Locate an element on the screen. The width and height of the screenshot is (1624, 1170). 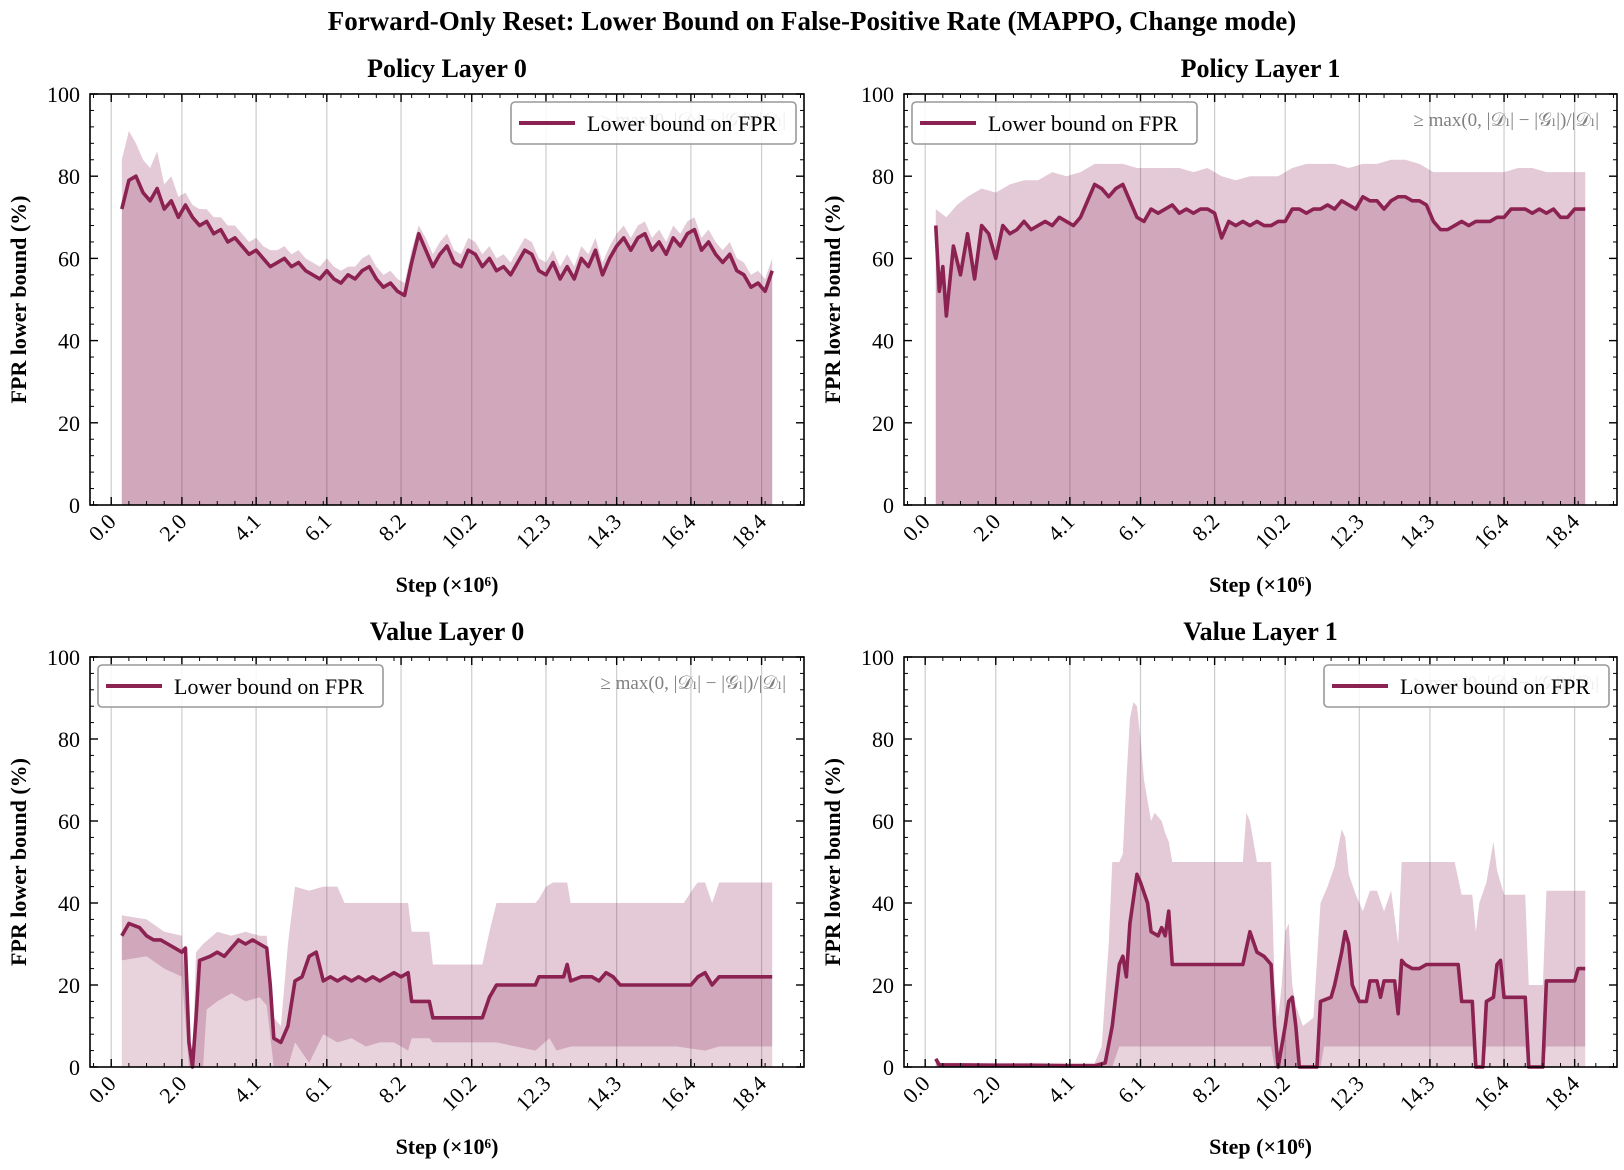
panel-title: Policy Layer 0 is located at coordinates (447, 68).